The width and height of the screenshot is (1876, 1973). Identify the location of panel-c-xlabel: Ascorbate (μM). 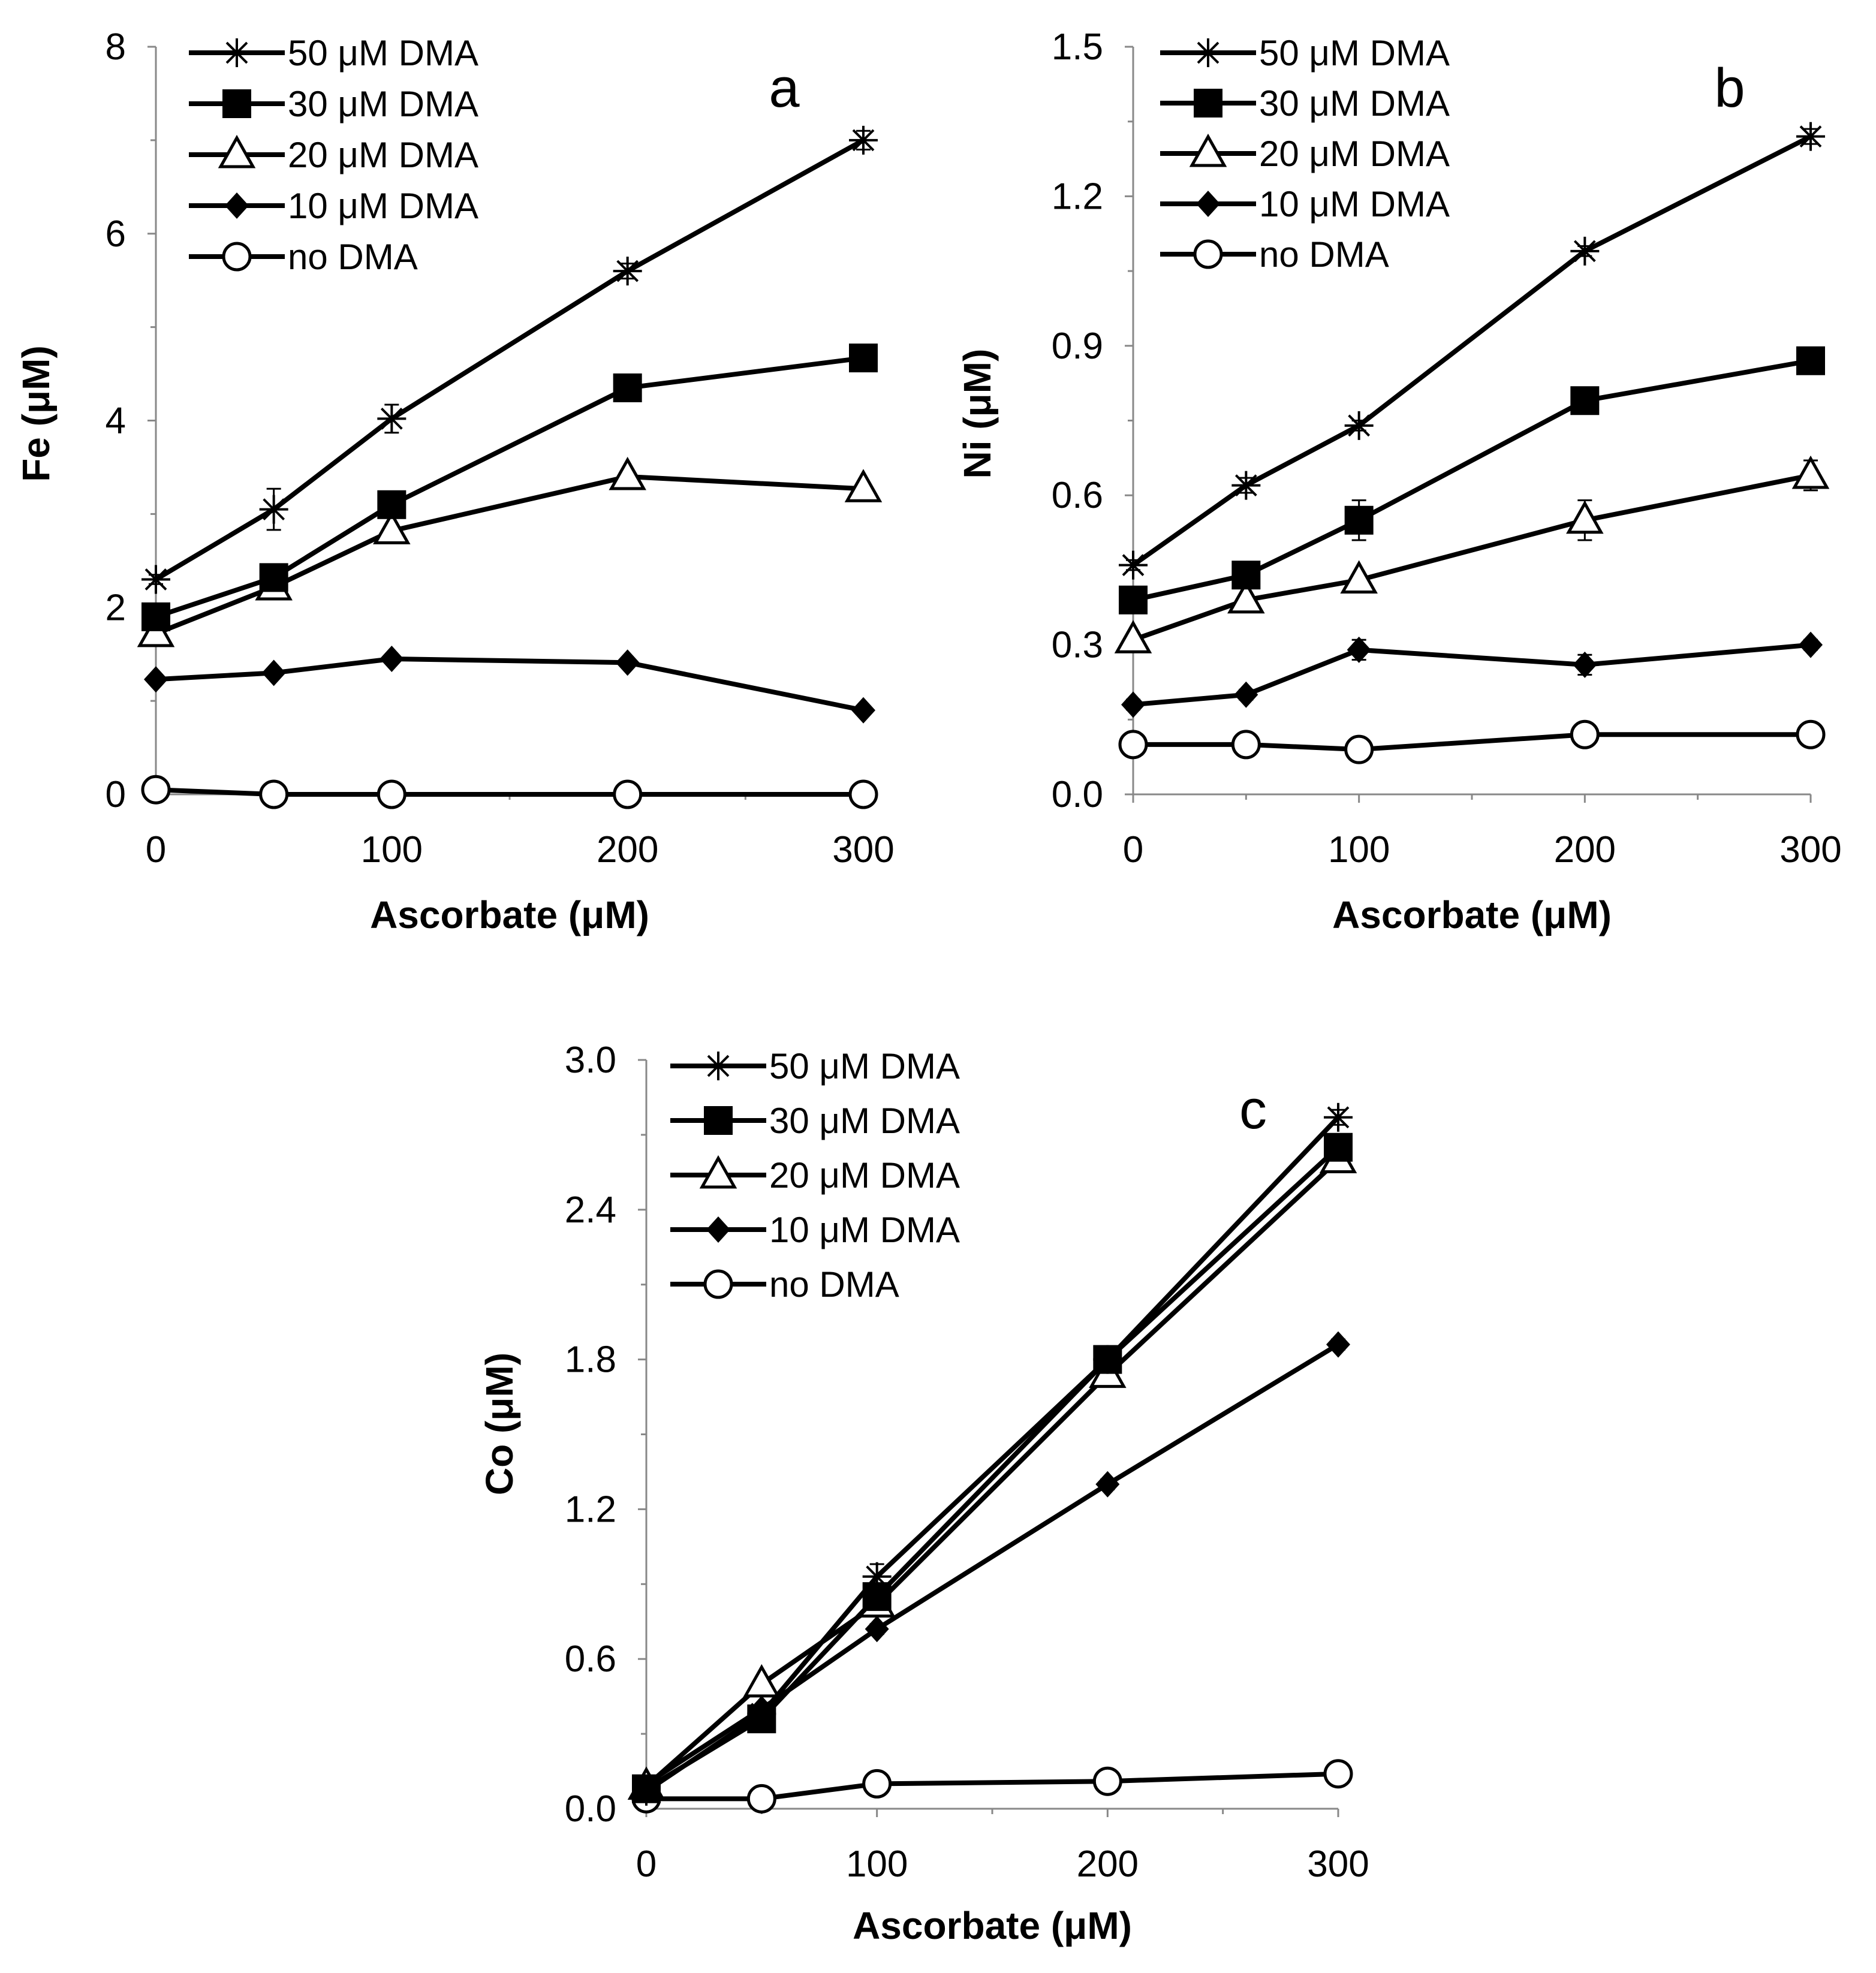
(992, 1925).